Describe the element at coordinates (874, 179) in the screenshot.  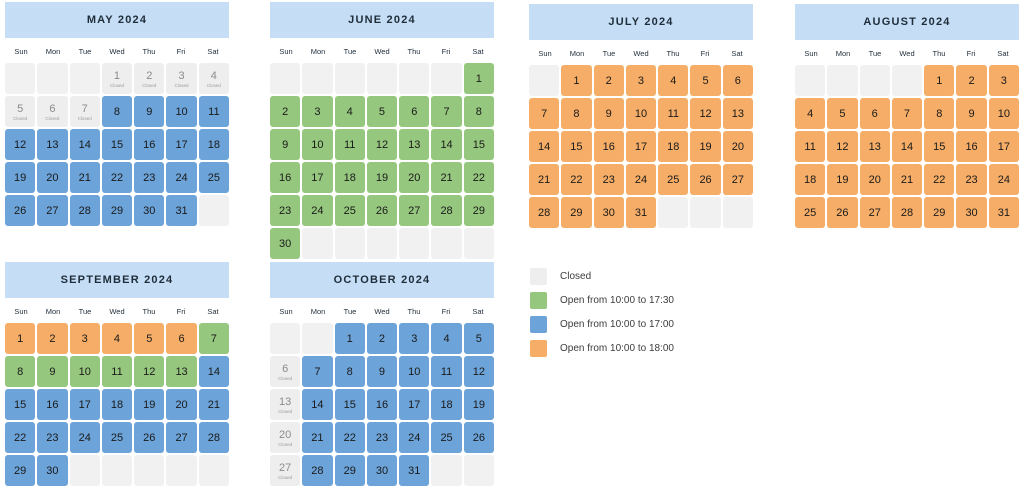
I see `day-cell: 20` at that location.